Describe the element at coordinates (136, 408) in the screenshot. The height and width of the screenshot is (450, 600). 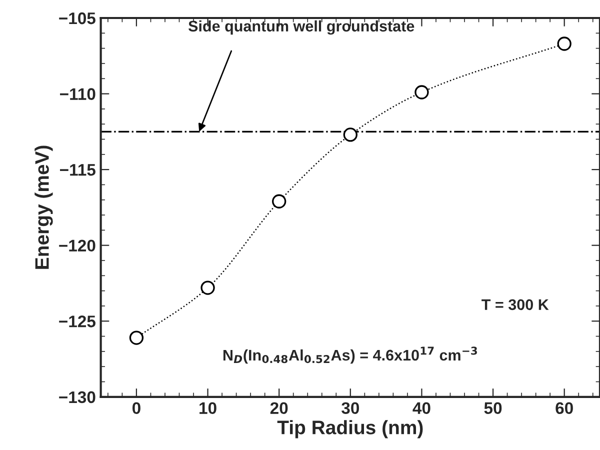
I see `x-tick-label: 0` at that location.